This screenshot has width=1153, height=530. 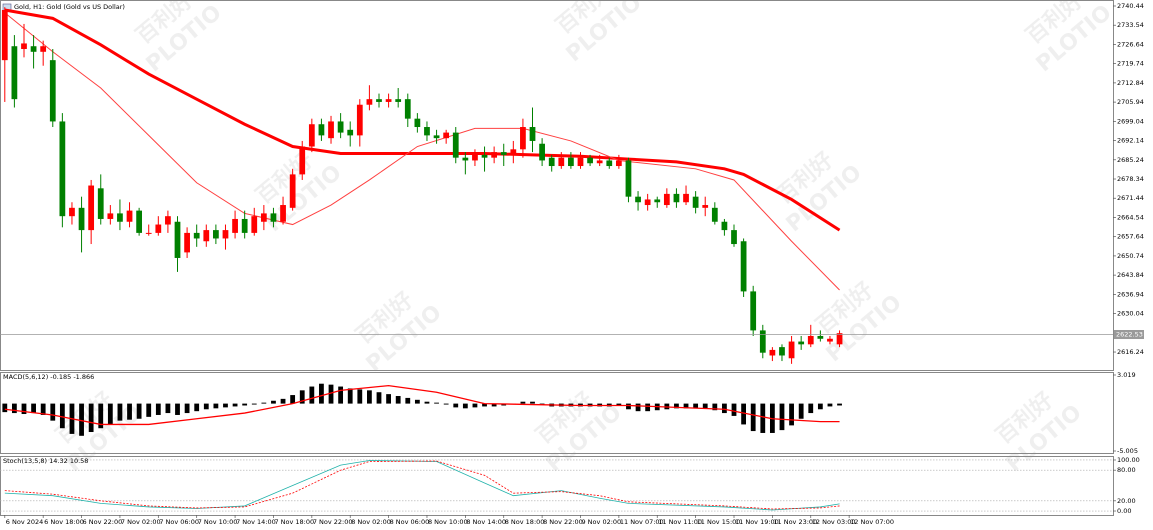 What do you see at coordinates (1130, 179) in the screenshot?
I see `y-tick-label: 2678.34` at bounding box center [1130, 179].